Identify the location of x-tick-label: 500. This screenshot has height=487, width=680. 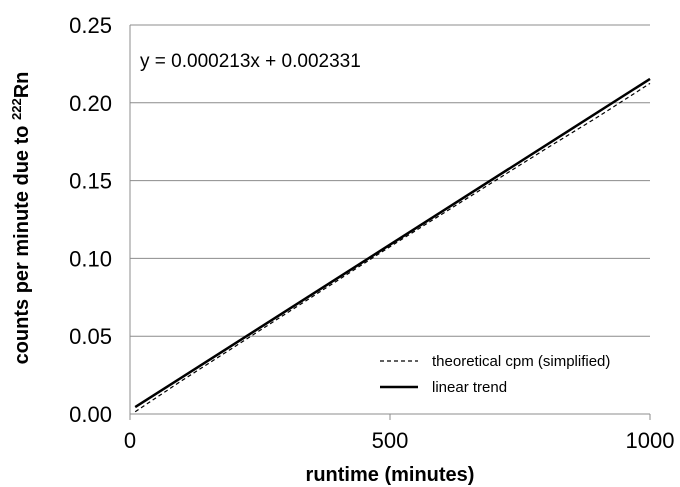
(390, 440).